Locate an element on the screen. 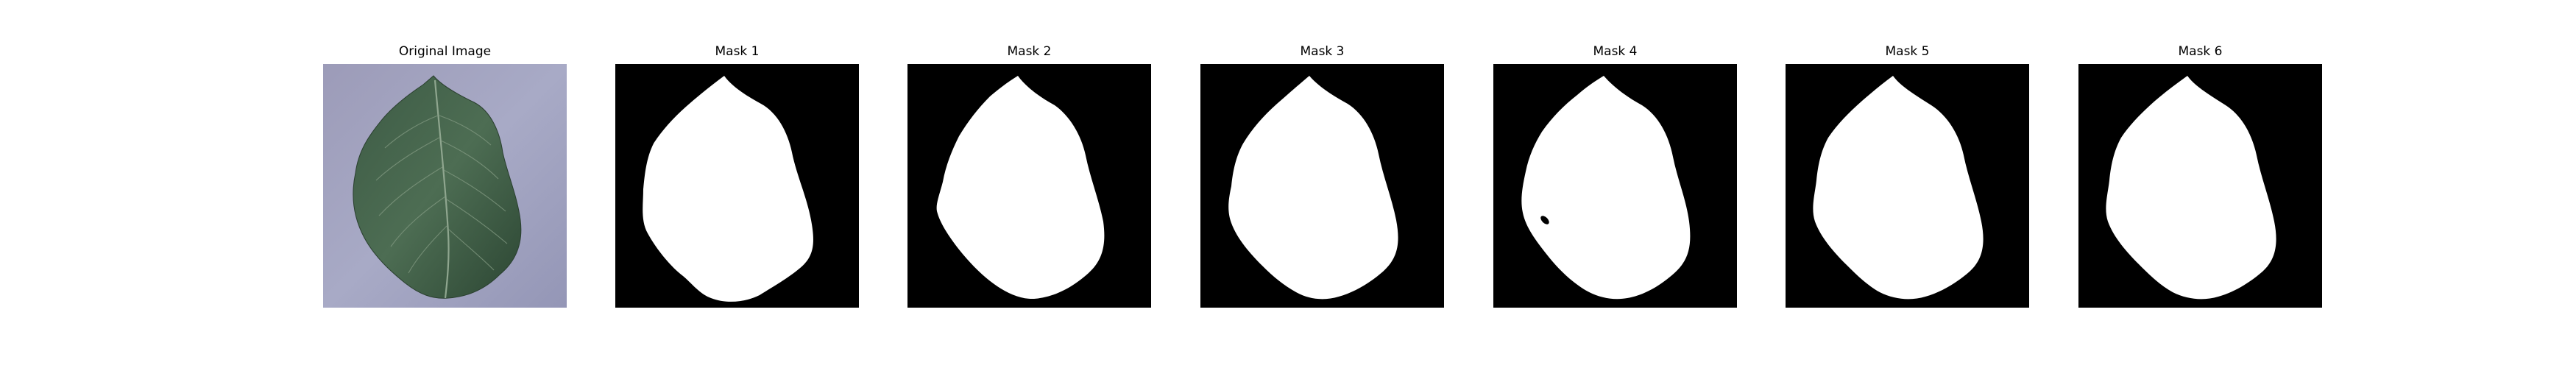  panel-title: Mask 5 is located at coordinates (1907, 52).